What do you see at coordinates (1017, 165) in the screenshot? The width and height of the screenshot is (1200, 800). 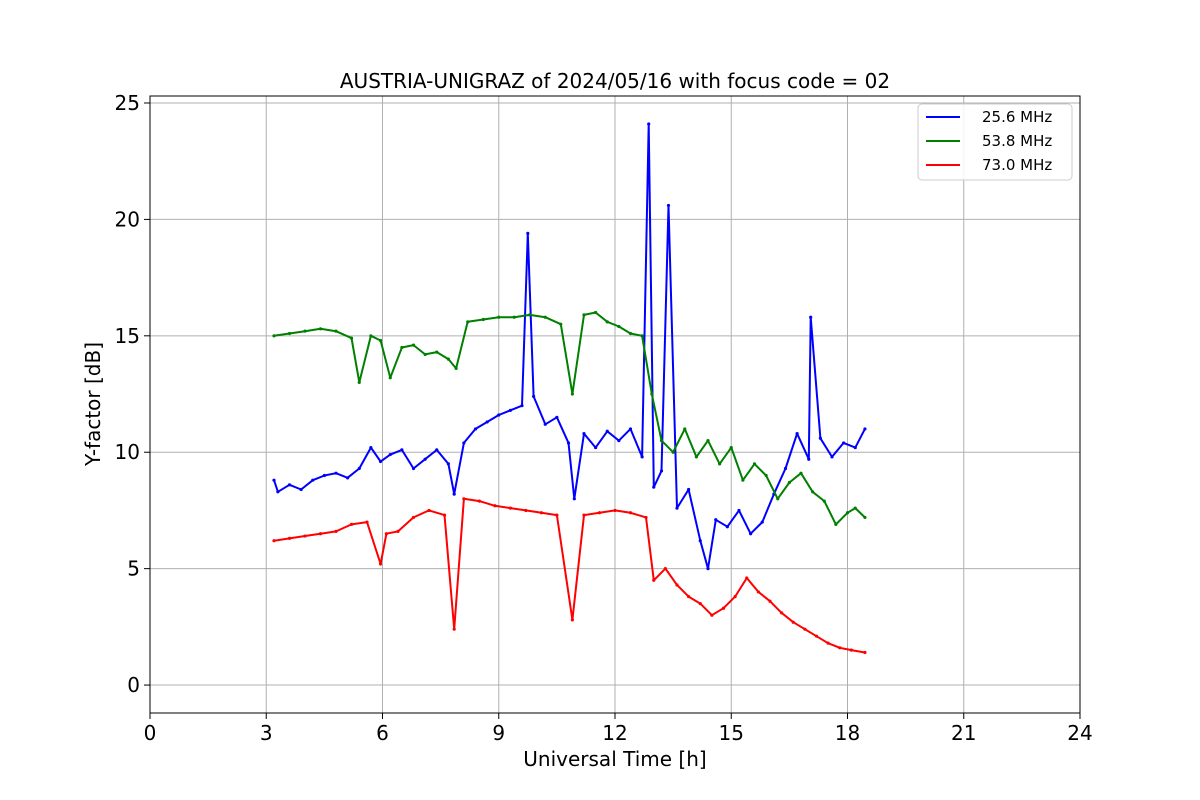 I see `legend-label: 73.0 MHz` at bounding box center [1017, 165].